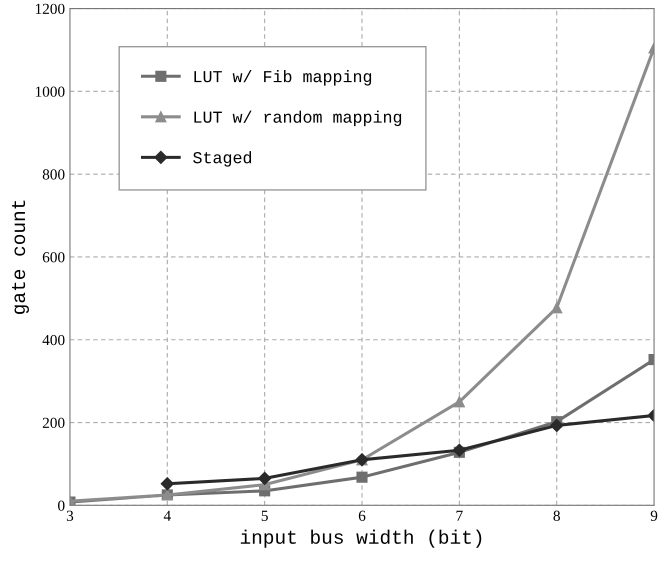 The width and height of the screenshot is (660, 571). I want to click on legend-label: LUT w/ Fib mapping, so click(283, 78).